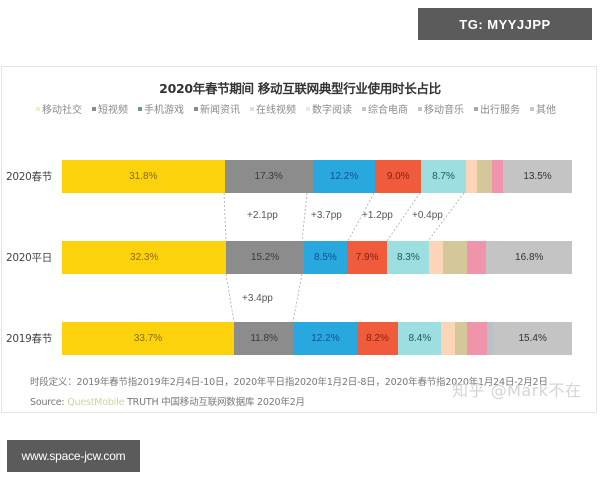 This screenshot has height=480, width=600. Describe the element at coordinates (29, 258) in the screenshot. I see `row-label-2020-weekday: 2020平日` at that location.